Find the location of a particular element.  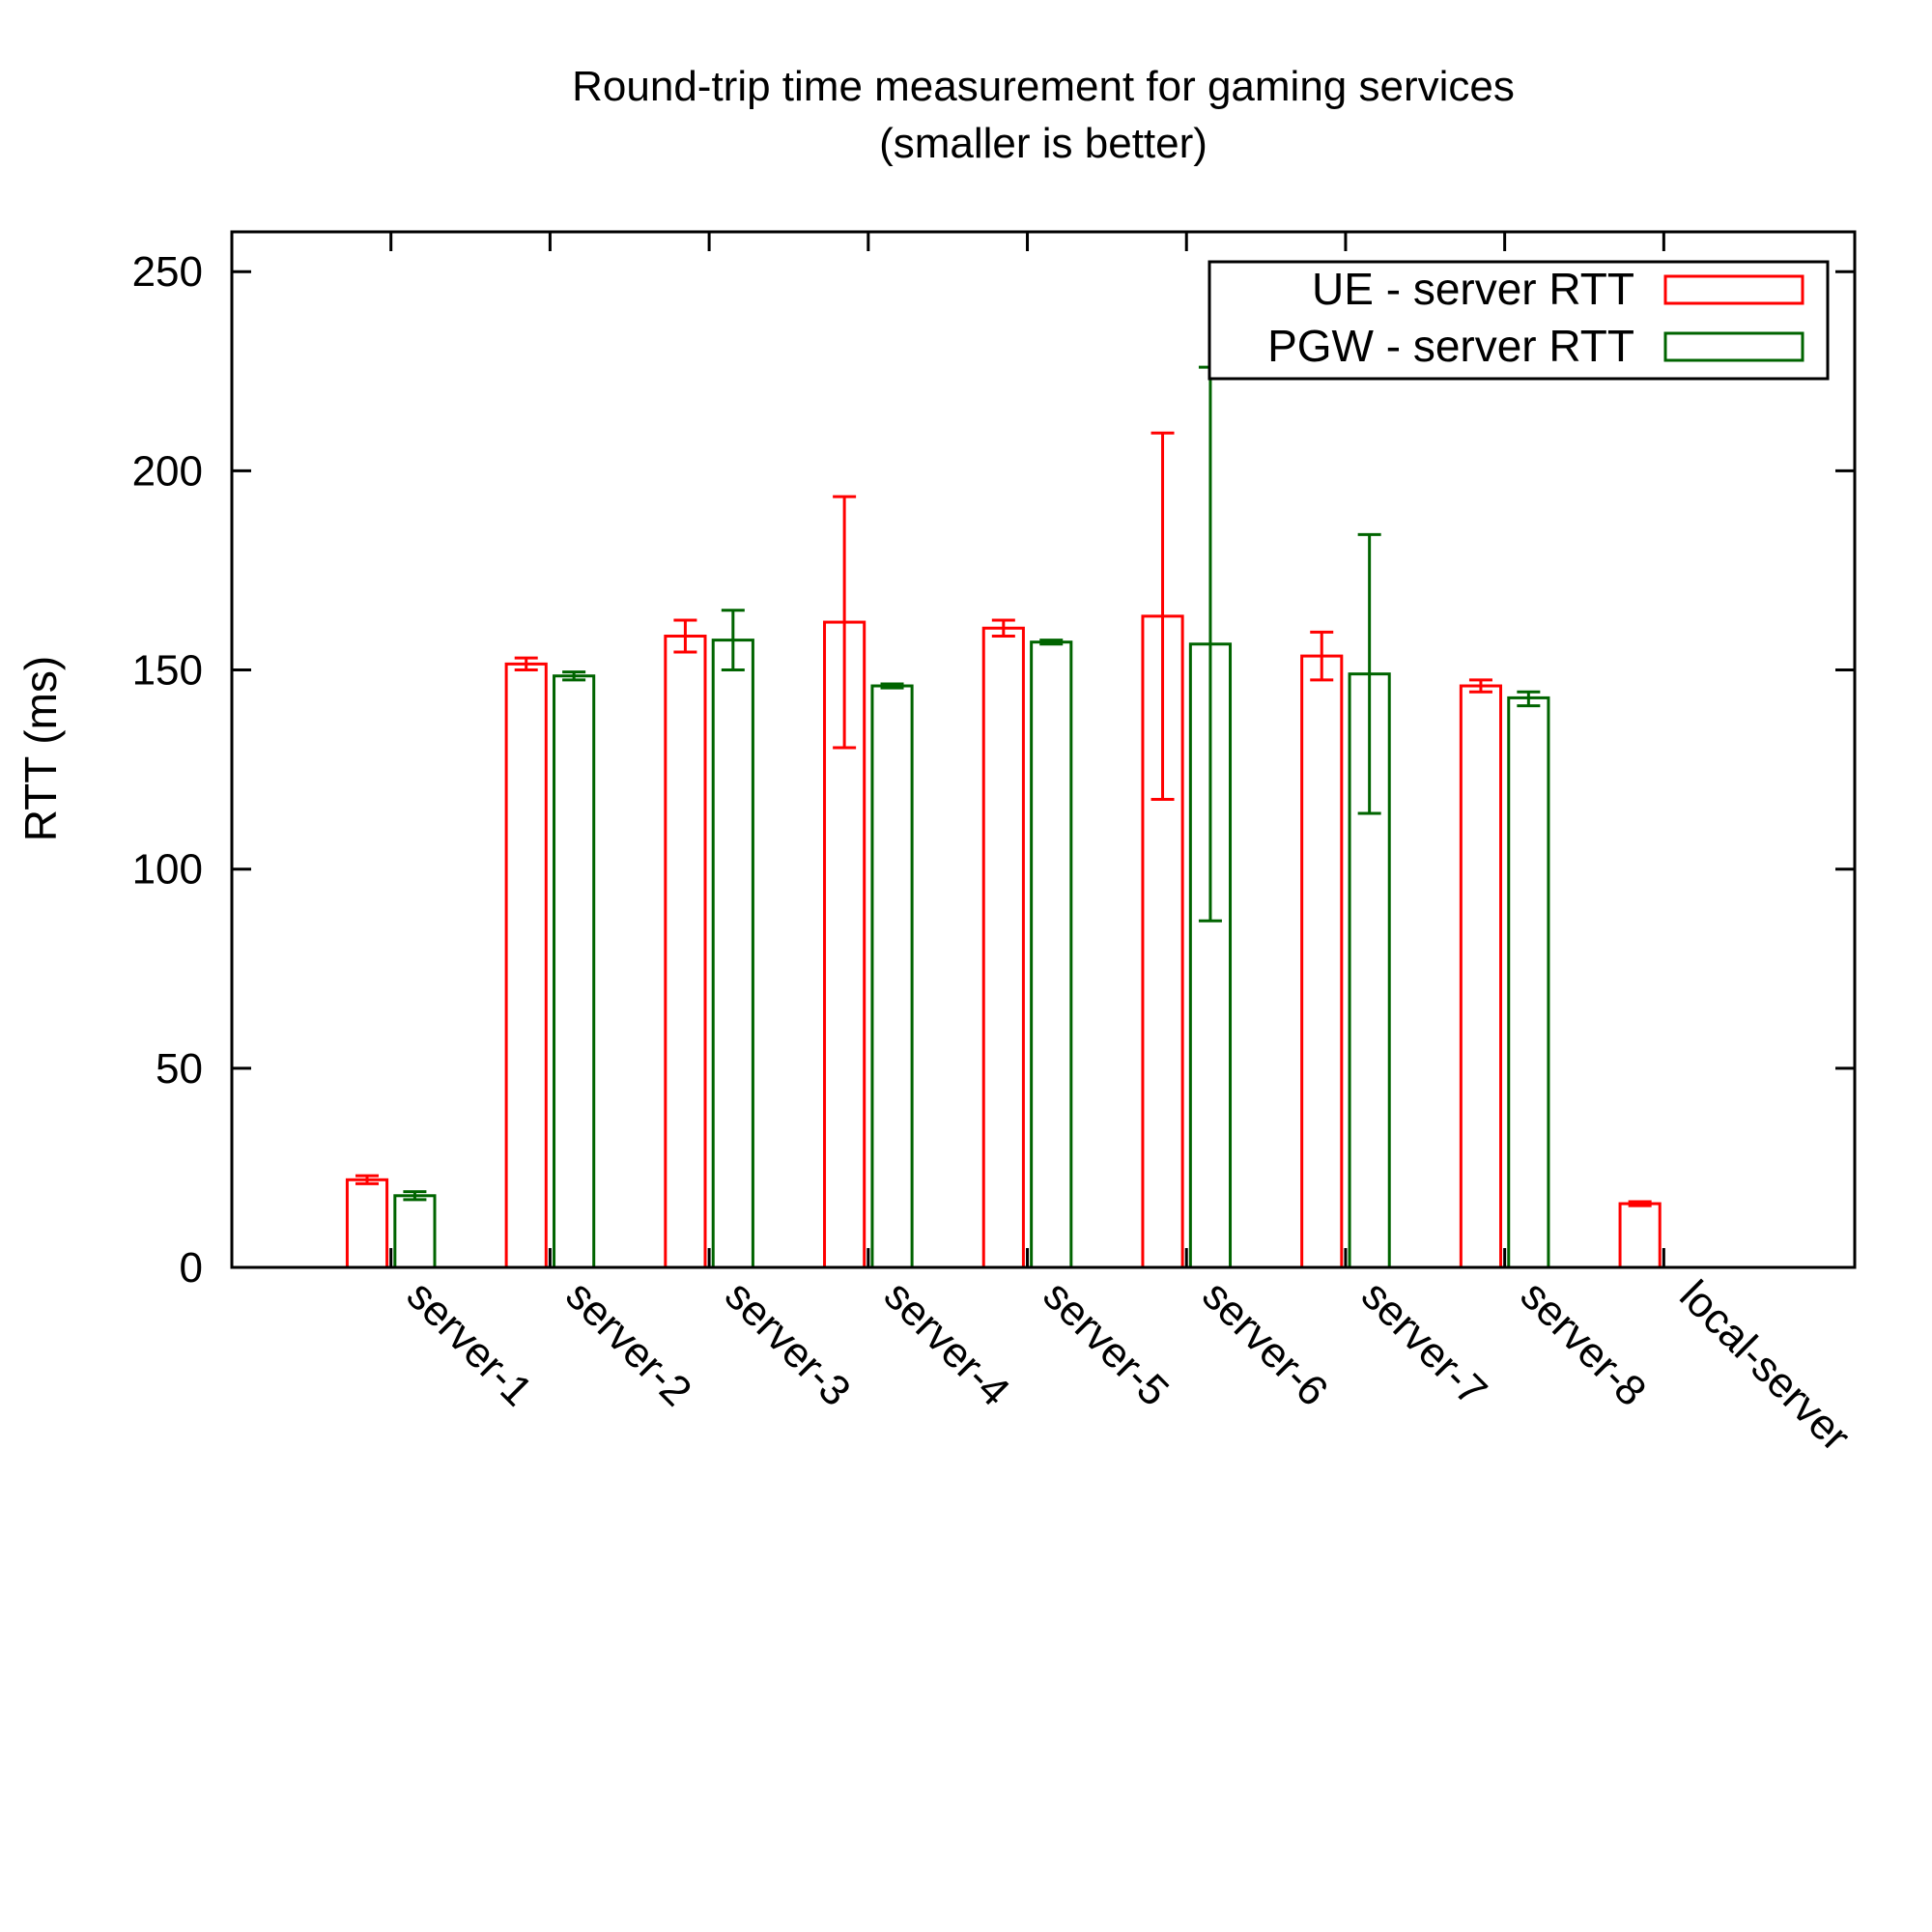

y-tick-label-150: 150 is located at coordinates (167, 671).